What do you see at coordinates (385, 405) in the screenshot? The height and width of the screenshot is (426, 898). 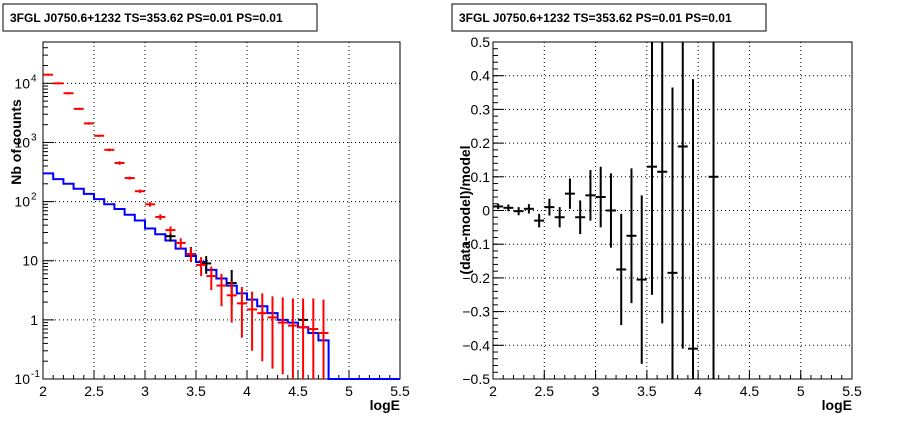 I see `left-xaxis-title: logE` at bounding box center [385, 405].